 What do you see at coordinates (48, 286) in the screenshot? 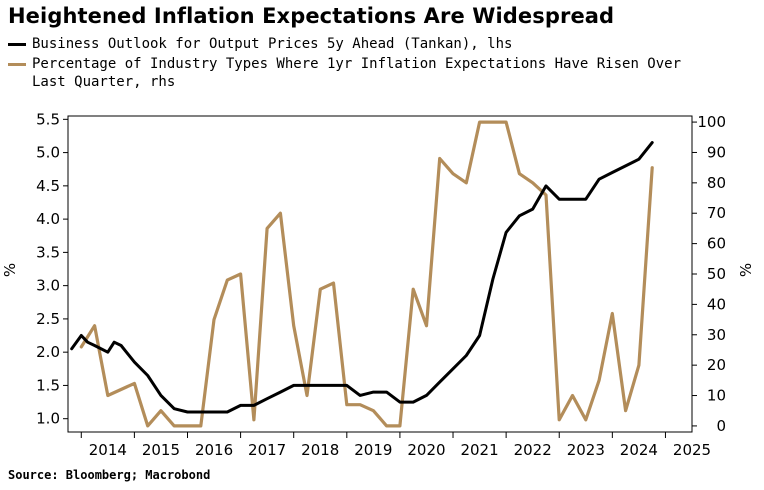
I see `left-tick-label: 3.0` at bounding box center [48, 286].